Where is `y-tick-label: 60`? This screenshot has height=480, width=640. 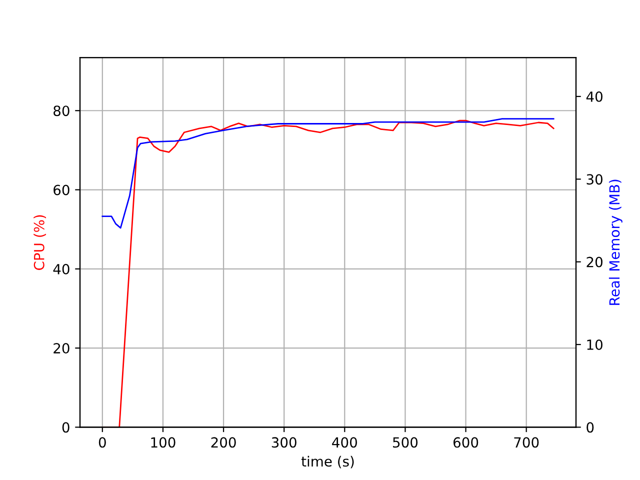 y-tick-label: 60 is located at coordinates (62, 190).